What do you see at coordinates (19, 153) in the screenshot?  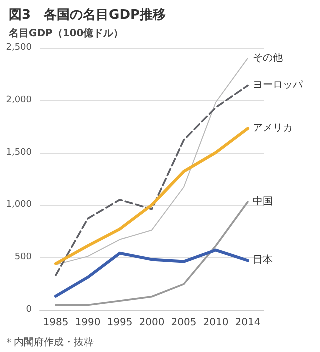 I see `y-tick-label: 1,500` at bounding box center [19, 153].